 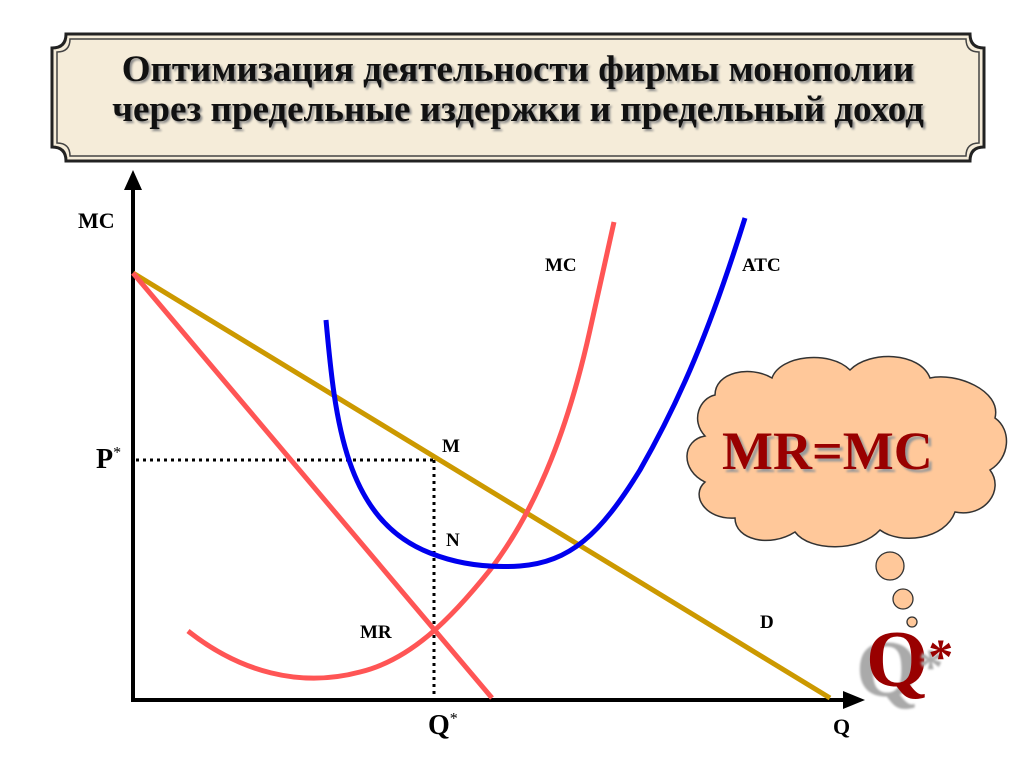 What do you see at coordinates (105, 459) in the screenshot?
I see `p-star-letter: P` at bounding box center [105, 459].